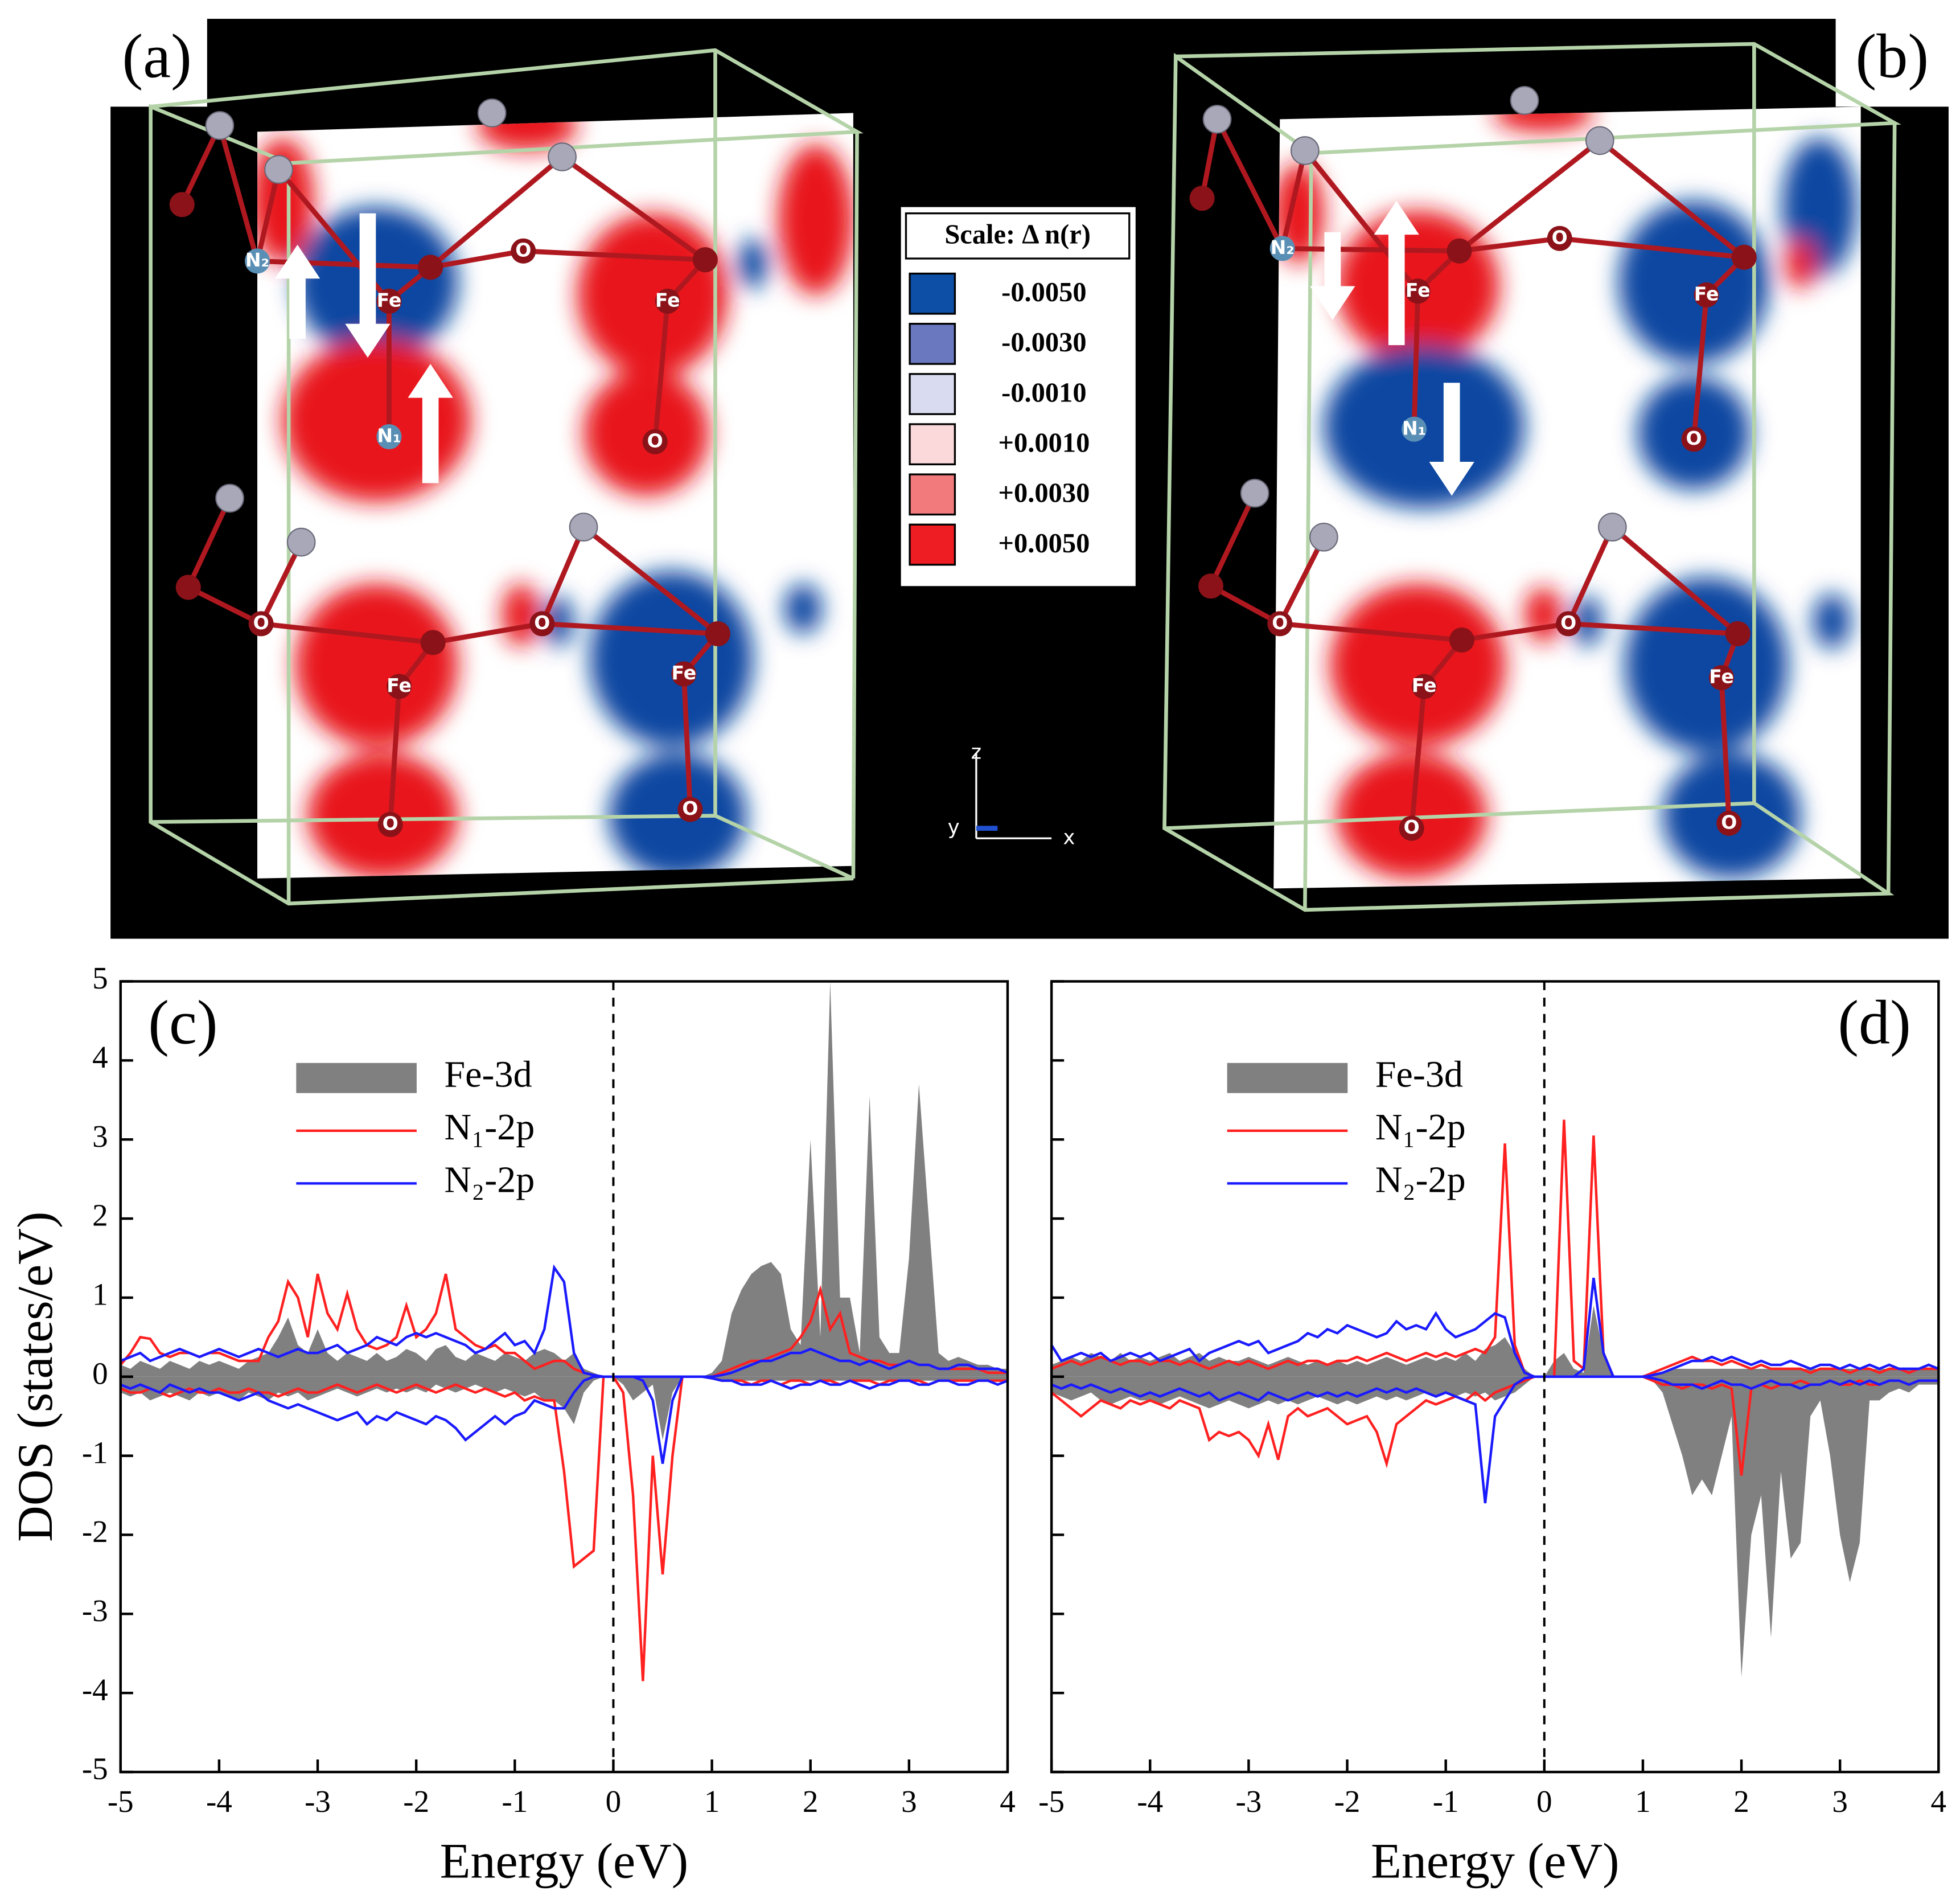 The width and height of the screenshot is (1960, 1895). Describe the element at coordinates (1420, 1127) in the screenshot. I see `legend-label: N₁-2p` at that location.